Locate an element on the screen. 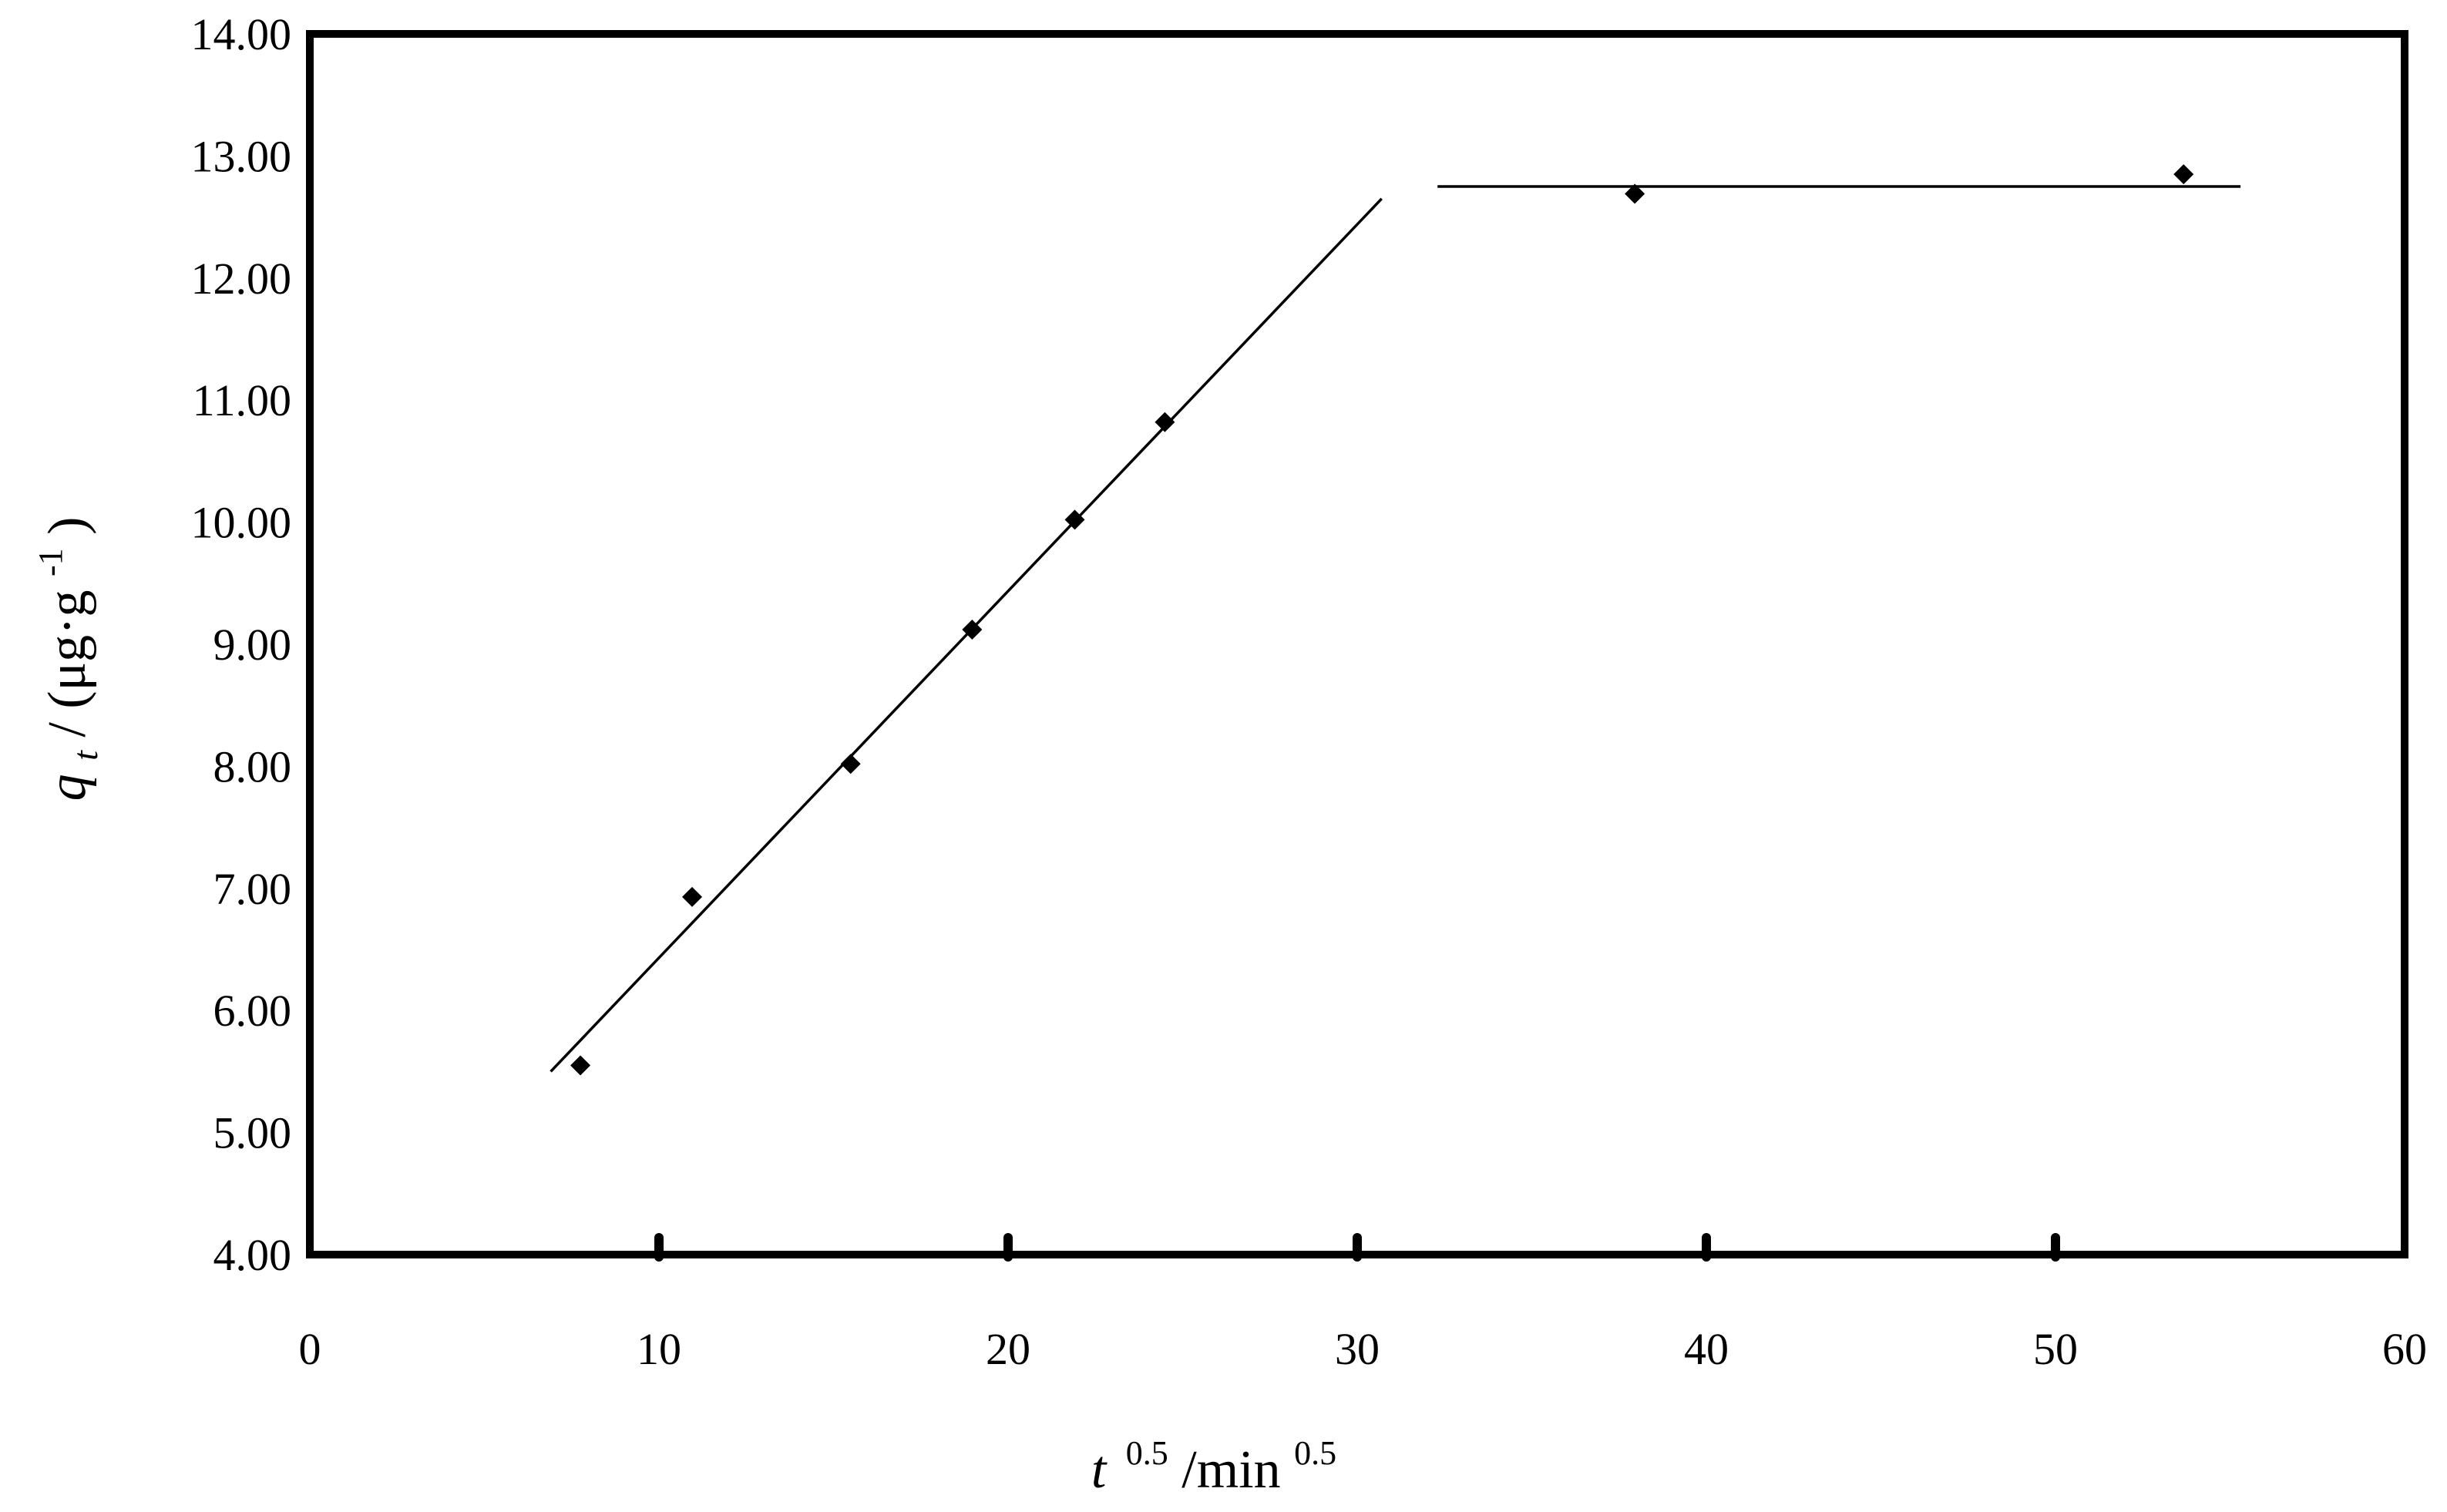 The height and width of the screenshot is (1512, 2447). x-tick-label: 30 is located at coordinates (1357, 1349).